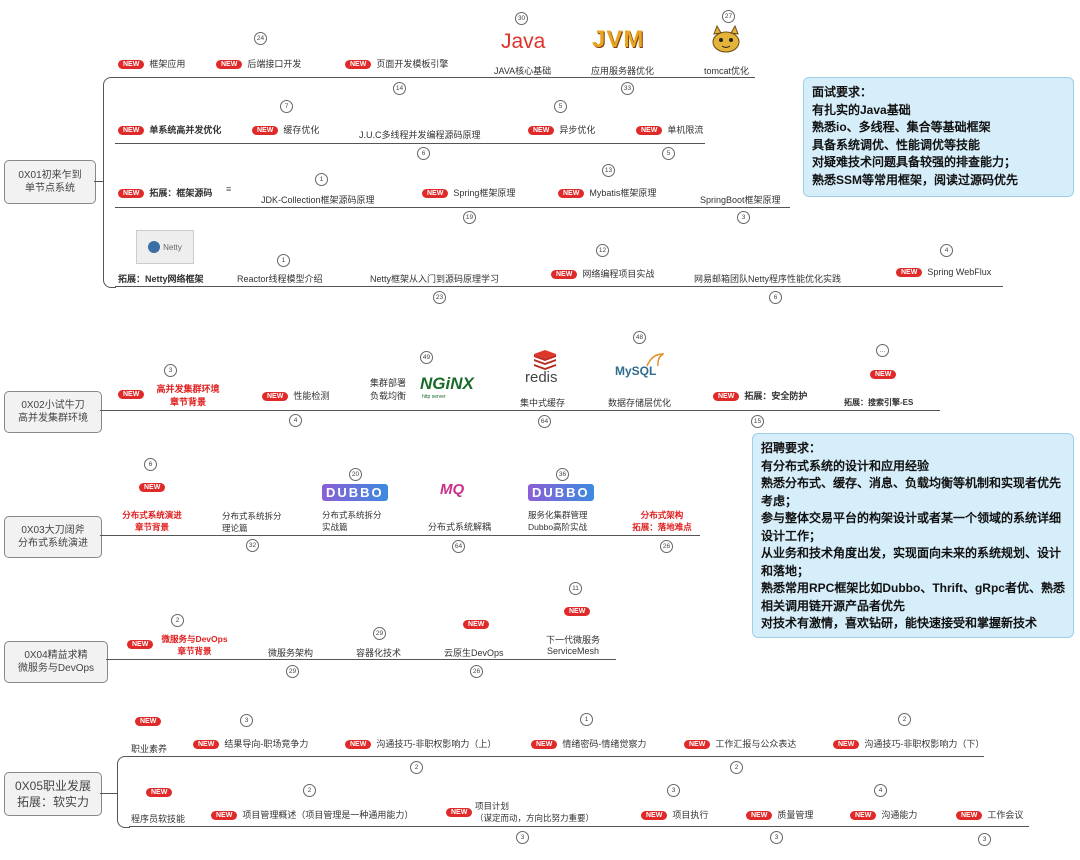  I want to click on node-netty: 拓展：Netty网络框架, so click(161, 279).